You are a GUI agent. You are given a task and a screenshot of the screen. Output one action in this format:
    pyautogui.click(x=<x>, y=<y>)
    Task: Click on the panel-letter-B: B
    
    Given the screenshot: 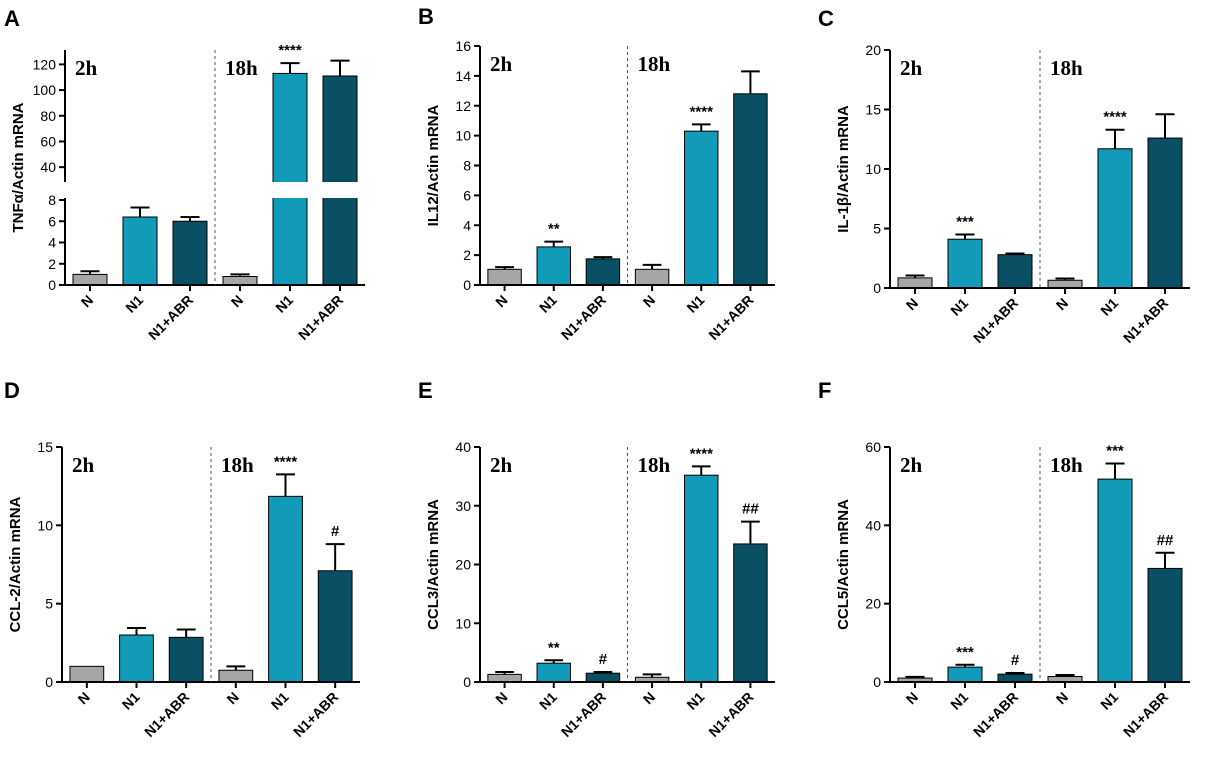 What is the action you would take?
    pyautogui.click(x=426, y=16)
    